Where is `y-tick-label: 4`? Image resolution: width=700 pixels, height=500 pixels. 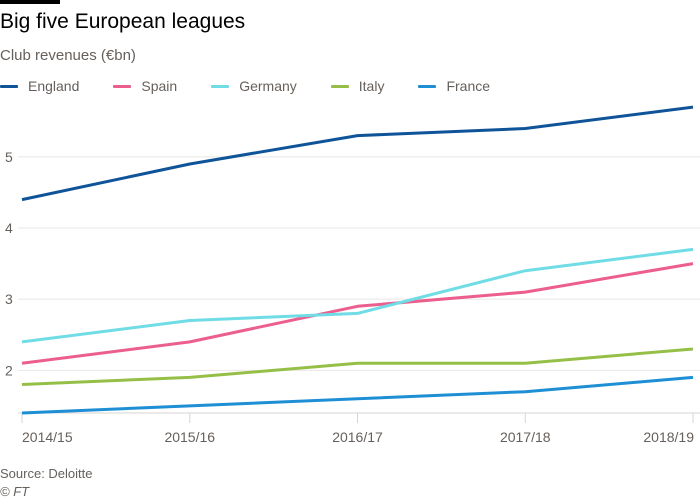
y-tick-label: 4 is located at coordinates (9, 228).